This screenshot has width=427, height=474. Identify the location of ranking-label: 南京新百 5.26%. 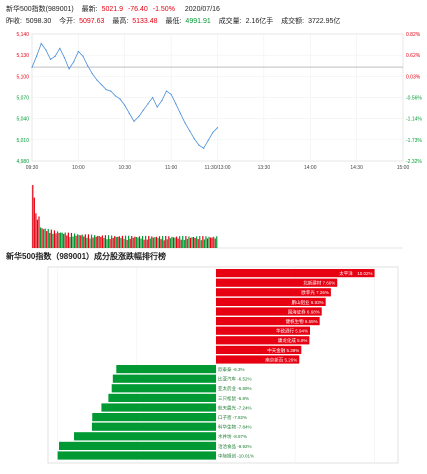
(281, 359).